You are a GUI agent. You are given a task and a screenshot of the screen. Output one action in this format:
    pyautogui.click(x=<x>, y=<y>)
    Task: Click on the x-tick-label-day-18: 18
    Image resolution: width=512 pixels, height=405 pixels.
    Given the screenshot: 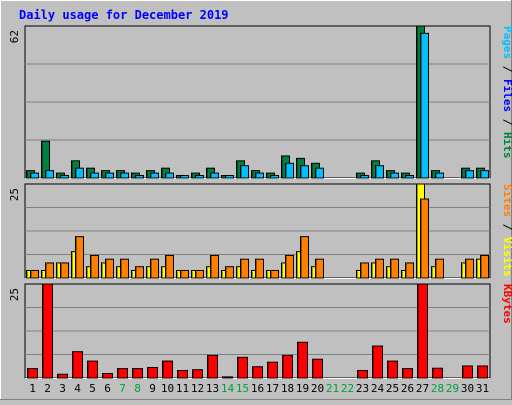 What is the action you would take?
    pyautogui.click(x=287, y=388)
    